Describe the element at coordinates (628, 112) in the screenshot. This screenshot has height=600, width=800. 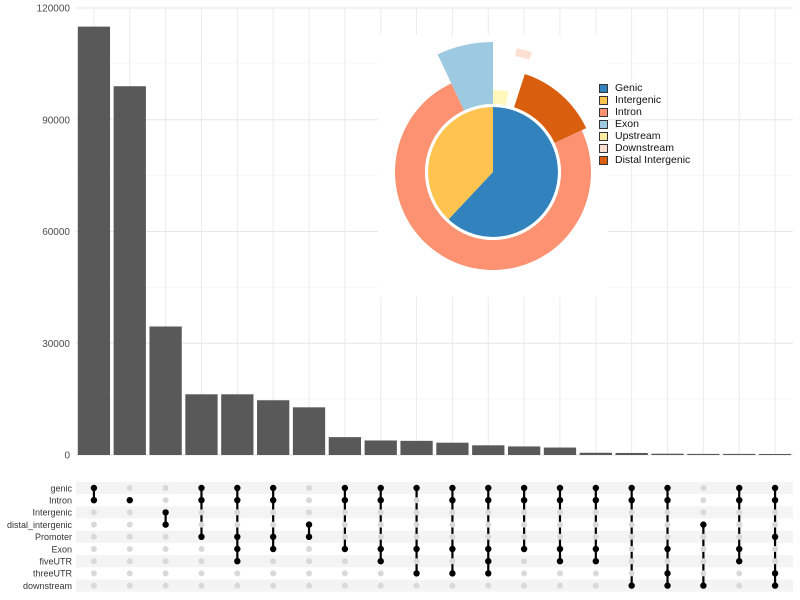
I see `legend-label: Intron` at that location.